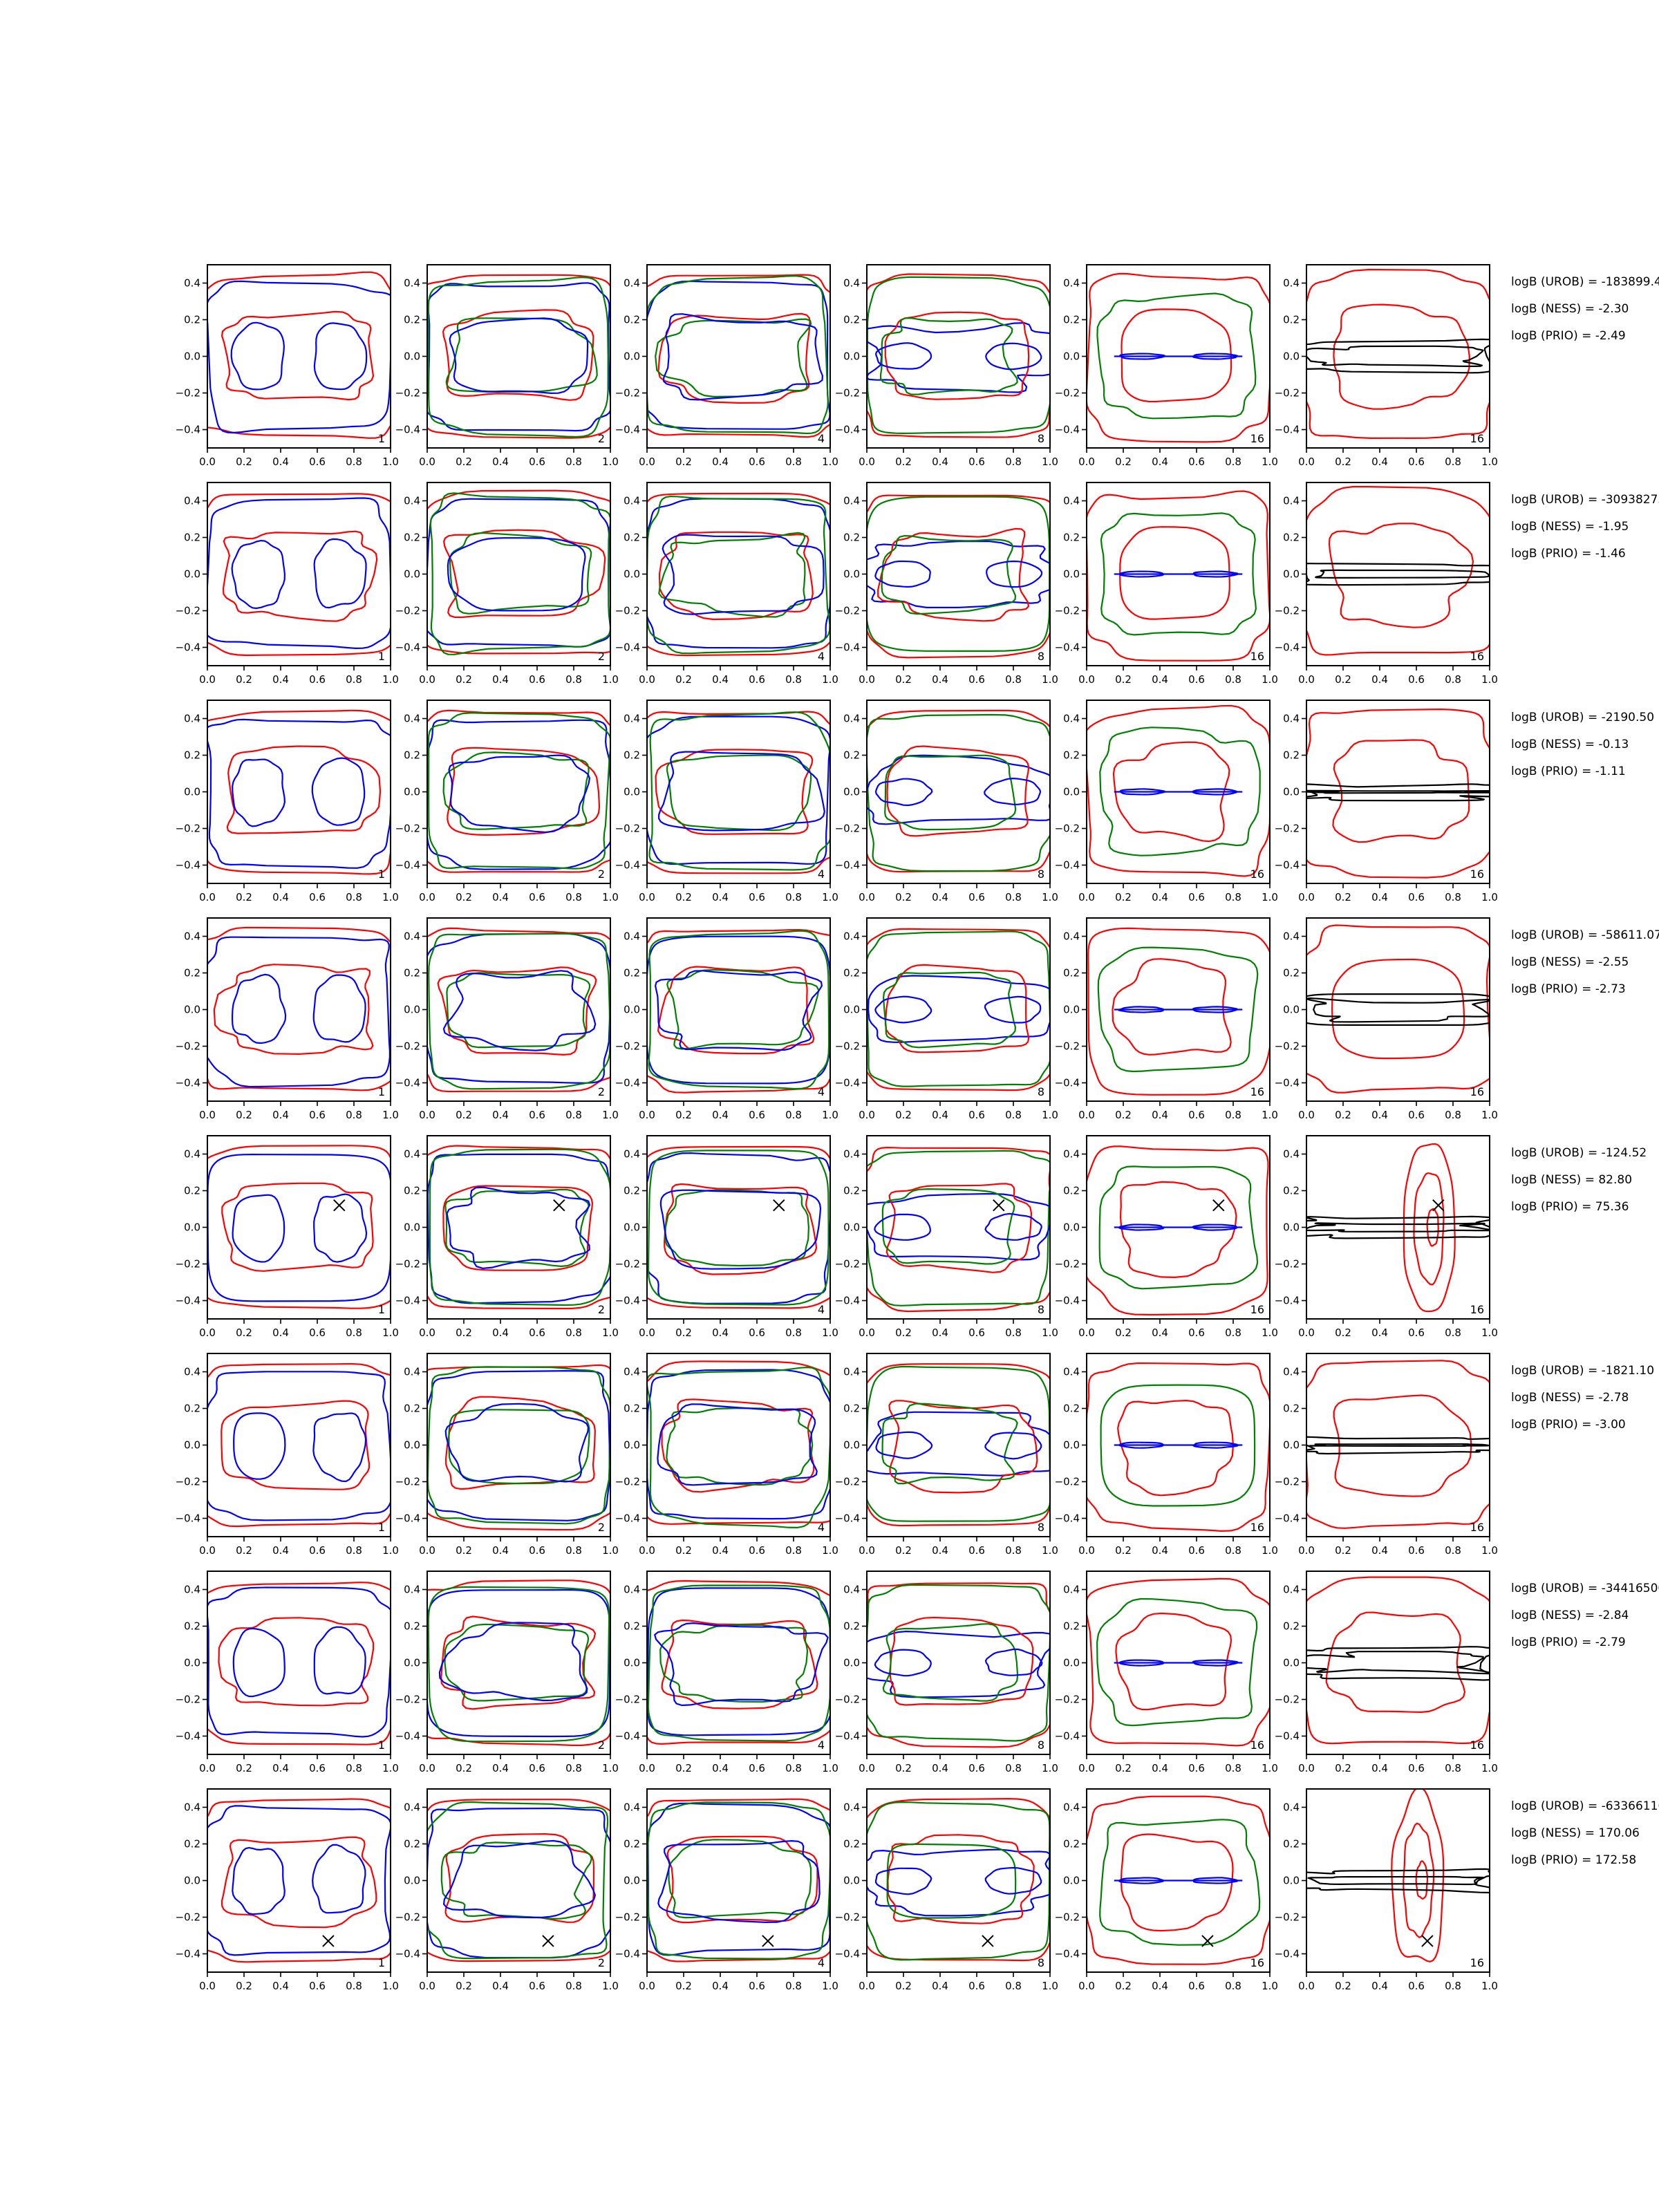 The image size is (1659, 2212). What do you see at coordinates (1041, 1527) in the screenshot?
I see `panel-label: 8` at bounding box center [1041, 1527].